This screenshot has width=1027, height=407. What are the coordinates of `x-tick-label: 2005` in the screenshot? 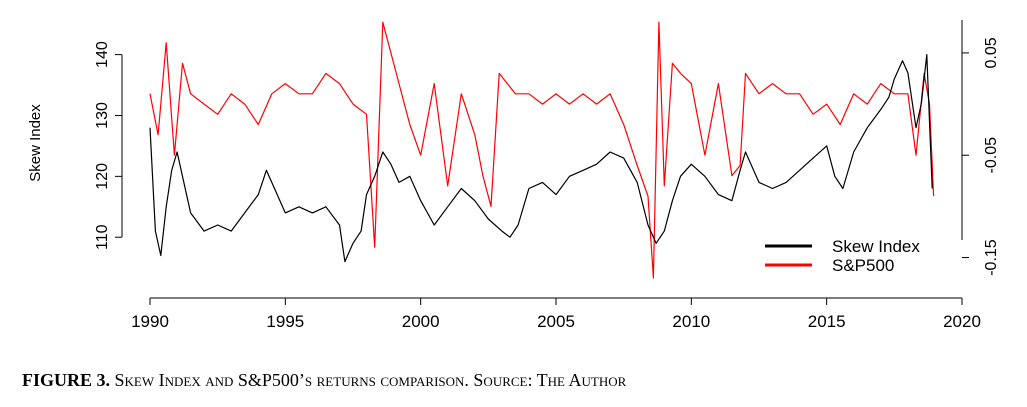 It's located at (556, 321).